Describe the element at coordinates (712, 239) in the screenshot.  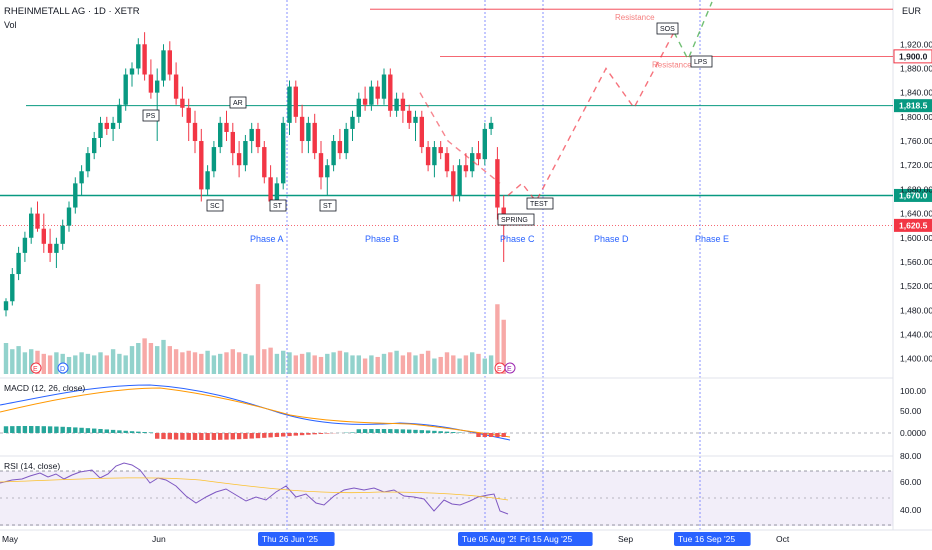
I see `phase-label: Phase E` at that location.